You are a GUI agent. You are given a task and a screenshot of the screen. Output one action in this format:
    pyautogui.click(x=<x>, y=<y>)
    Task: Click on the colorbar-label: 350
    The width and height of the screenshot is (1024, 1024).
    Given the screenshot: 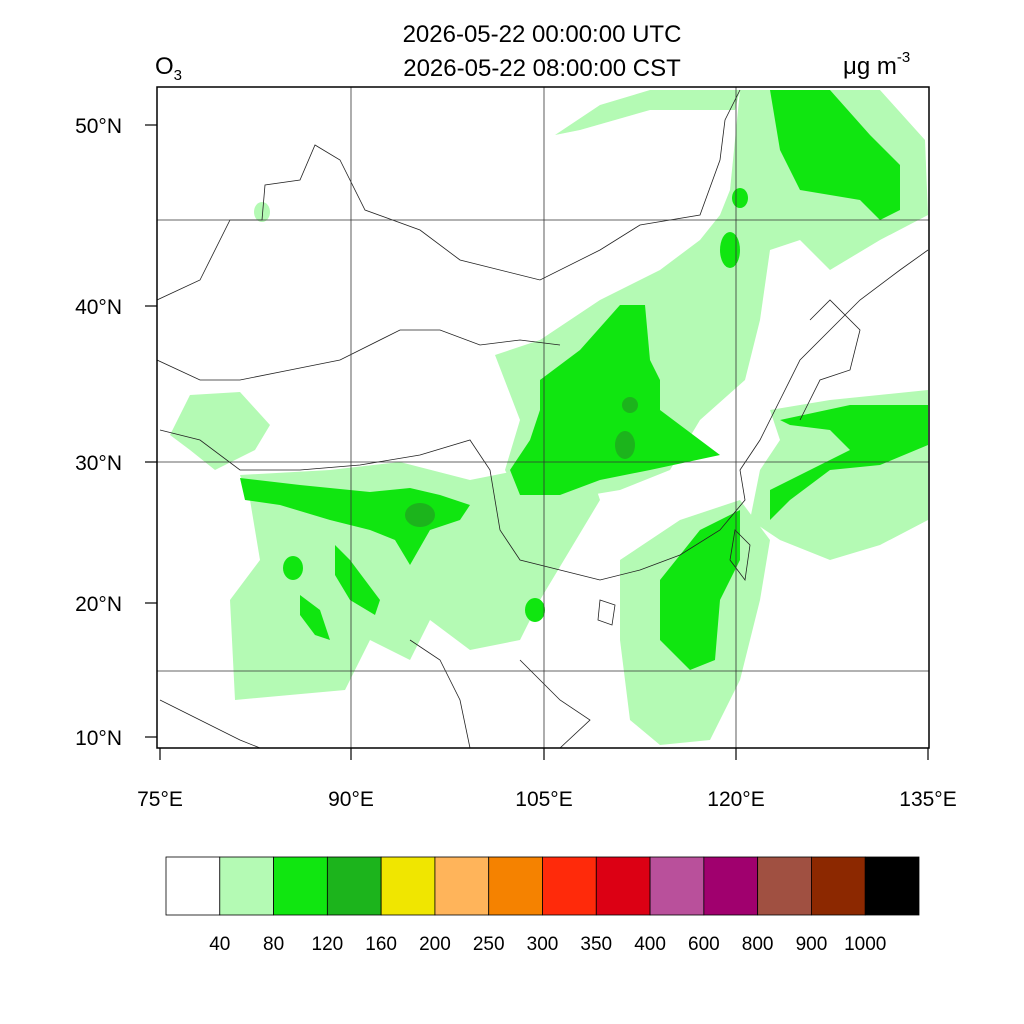 What is the action you would take?
    pyautogui.click(x=596, y=944)
    